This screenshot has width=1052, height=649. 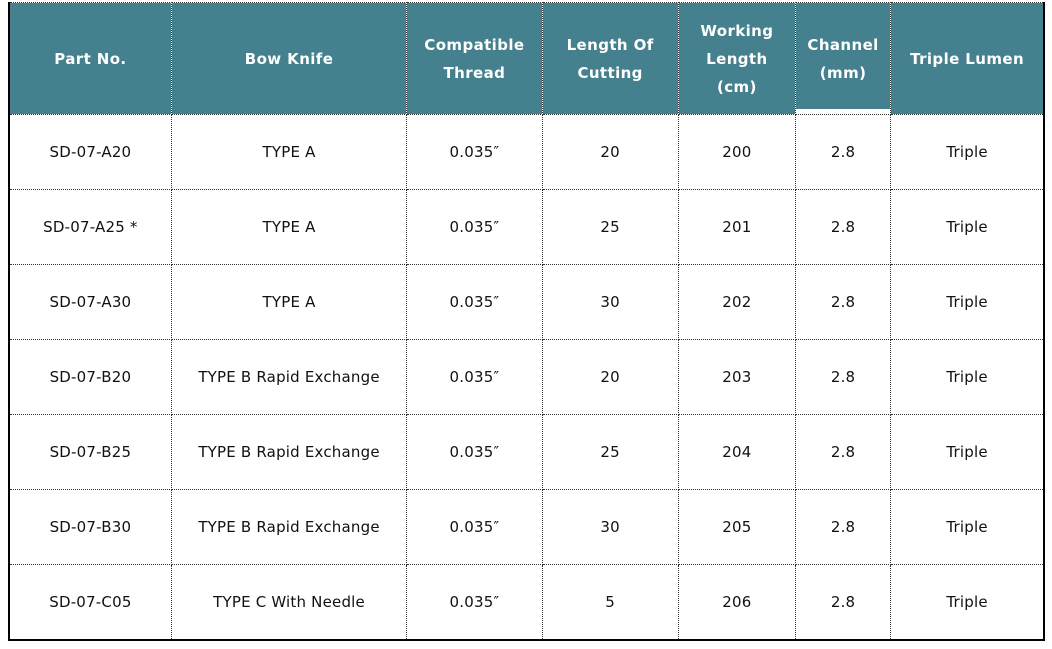 I want to click on cell-working-length: 205, so click(x=736, y=527).